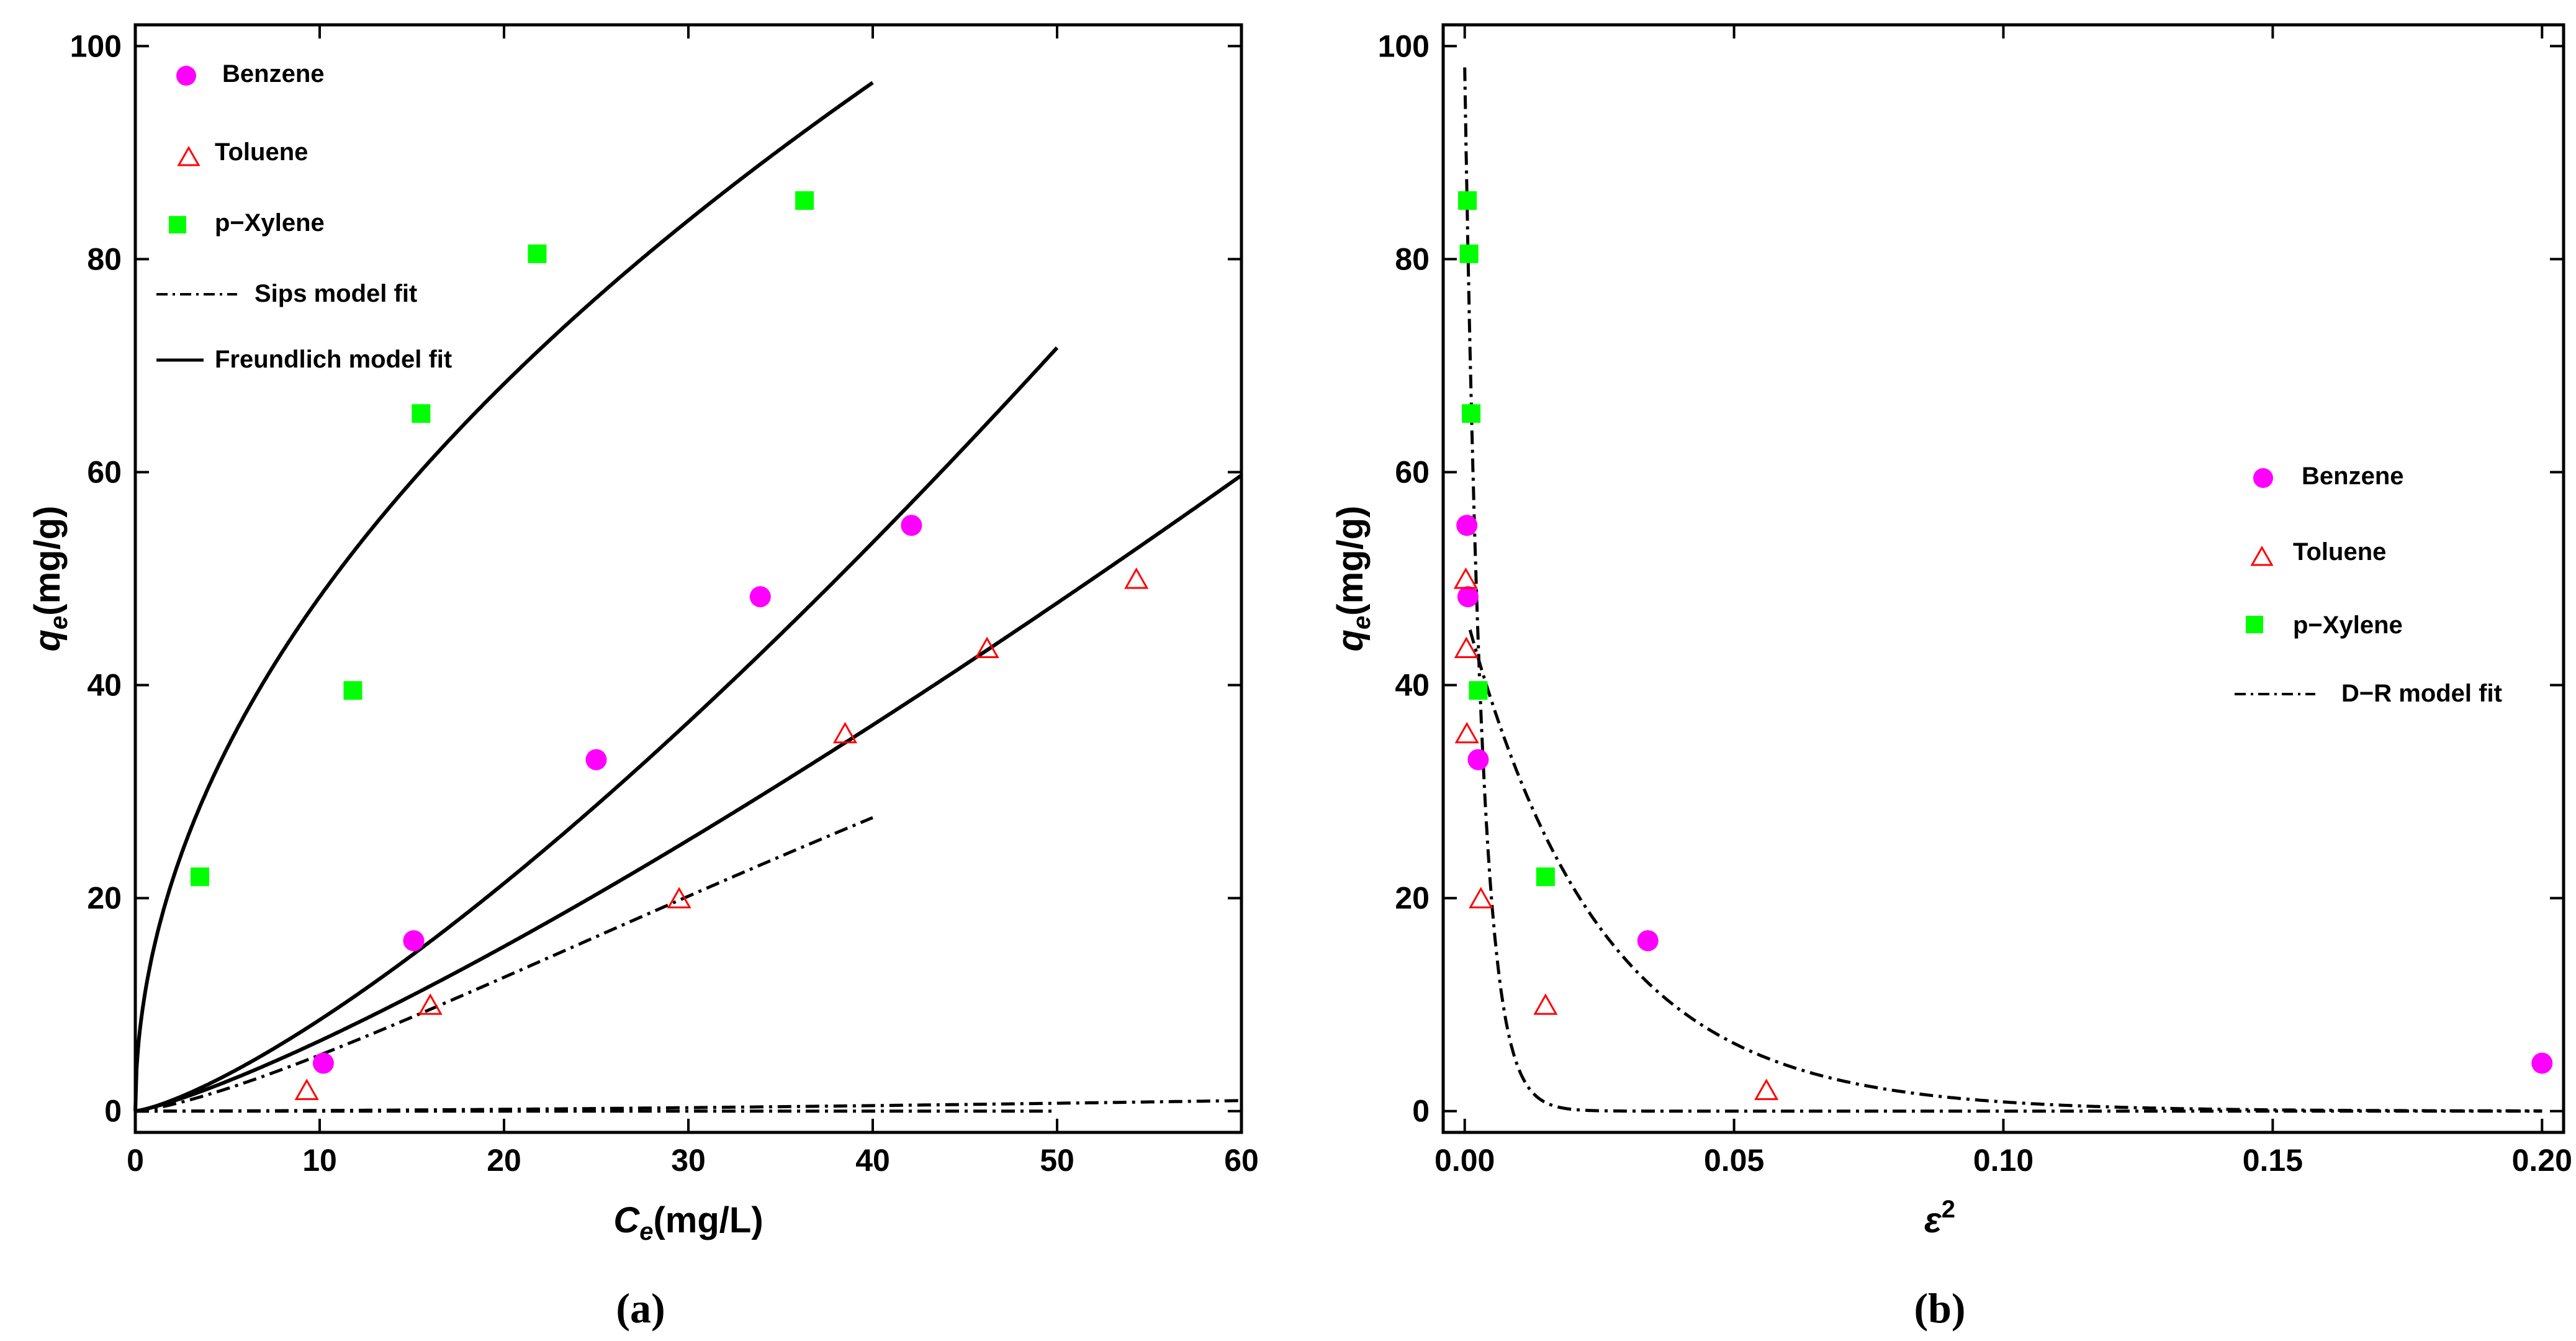  What do you see at coordinates (2262, 555) in the screenshot?
I see `legend-b-toluene-marker` at bounding box center [2262, 555].